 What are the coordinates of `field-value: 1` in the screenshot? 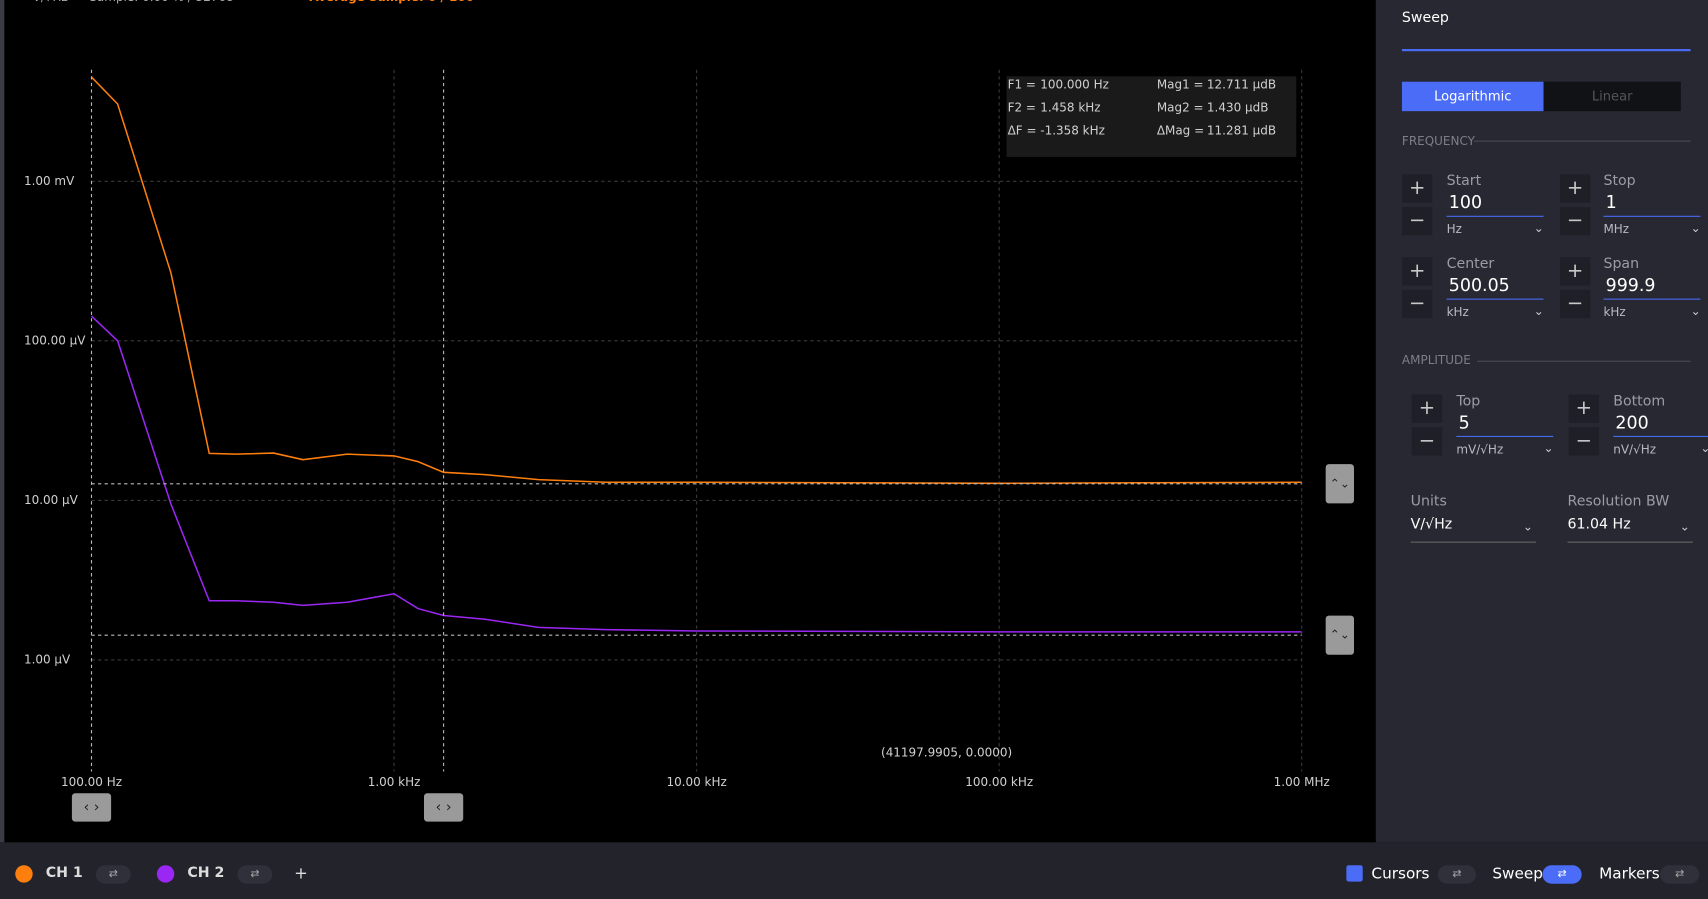 It's located at (1611, 202).